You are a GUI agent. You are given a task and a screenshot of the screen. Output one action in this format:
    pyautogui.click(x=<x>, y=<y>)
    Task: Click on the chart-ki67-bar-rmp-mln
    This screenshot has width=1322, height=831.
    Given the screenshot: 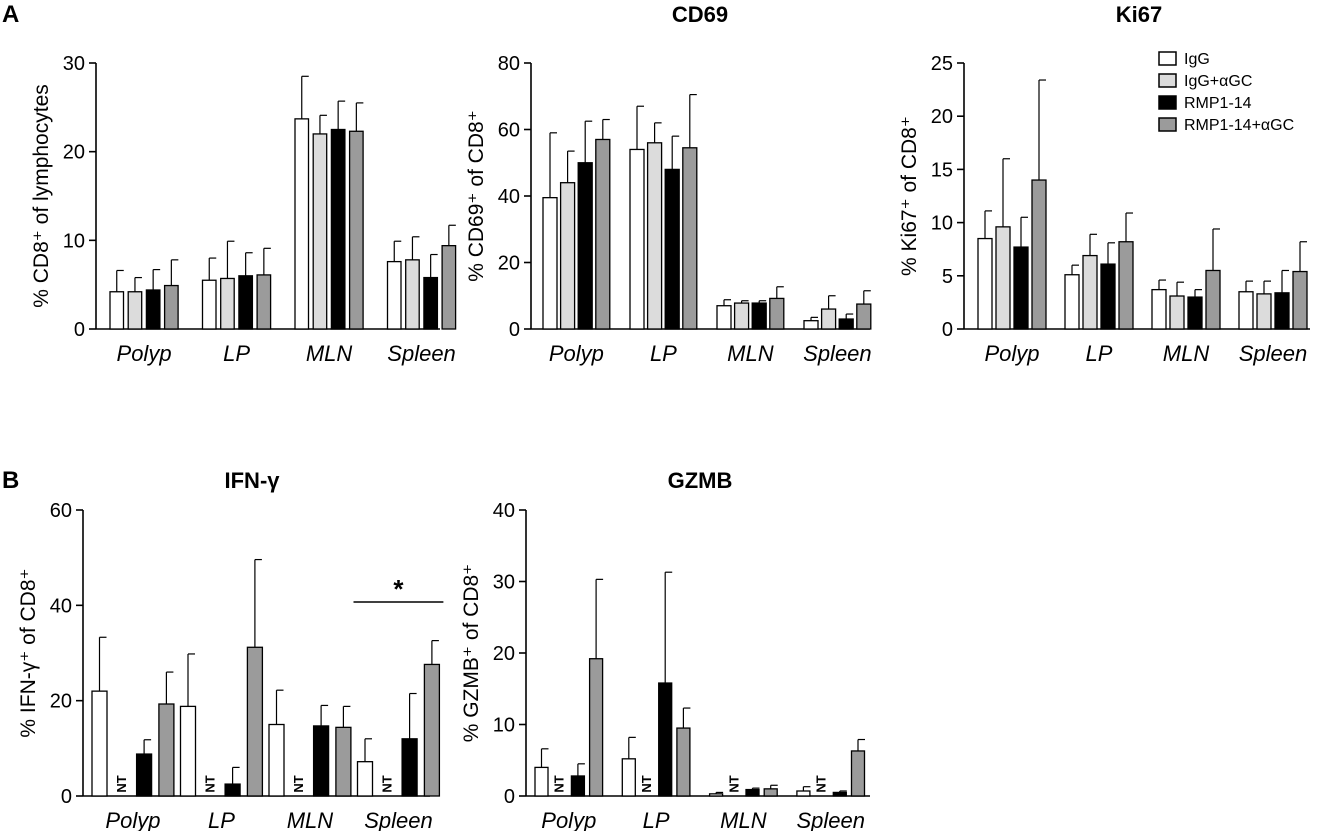 What is the action you would take?
    pyautogui.click(x=1195, y=313)
    